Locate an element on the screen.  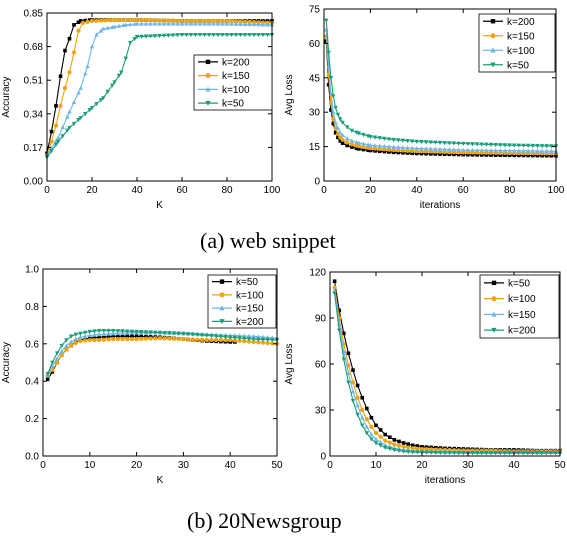
x-tick-label: 30 is located at coordinates (468, 465).